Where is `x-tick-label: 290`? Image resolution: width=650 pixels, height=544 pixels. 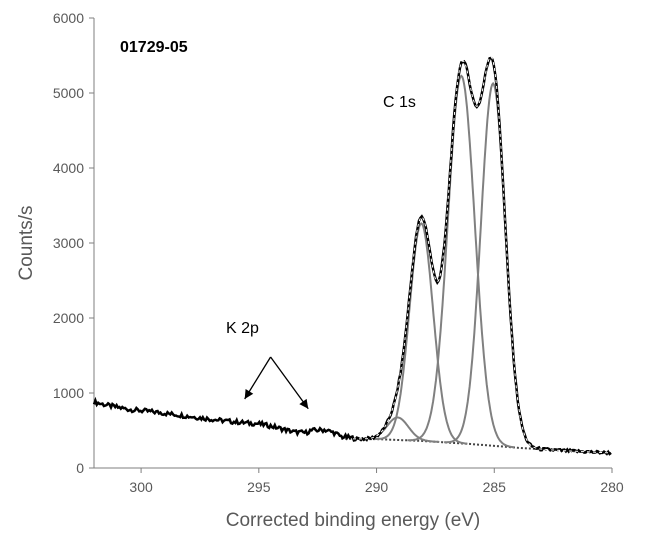
x-tick-label: 290 is located at coordinates (377, 487).